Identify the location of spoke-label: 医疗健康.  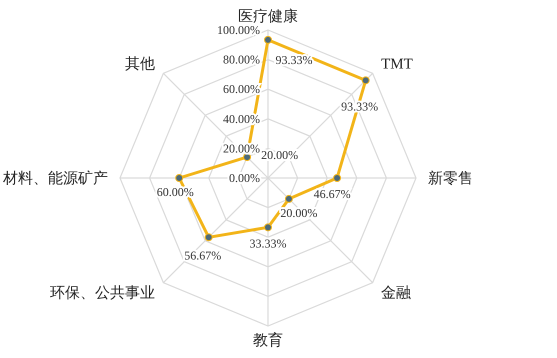
(268, 16).